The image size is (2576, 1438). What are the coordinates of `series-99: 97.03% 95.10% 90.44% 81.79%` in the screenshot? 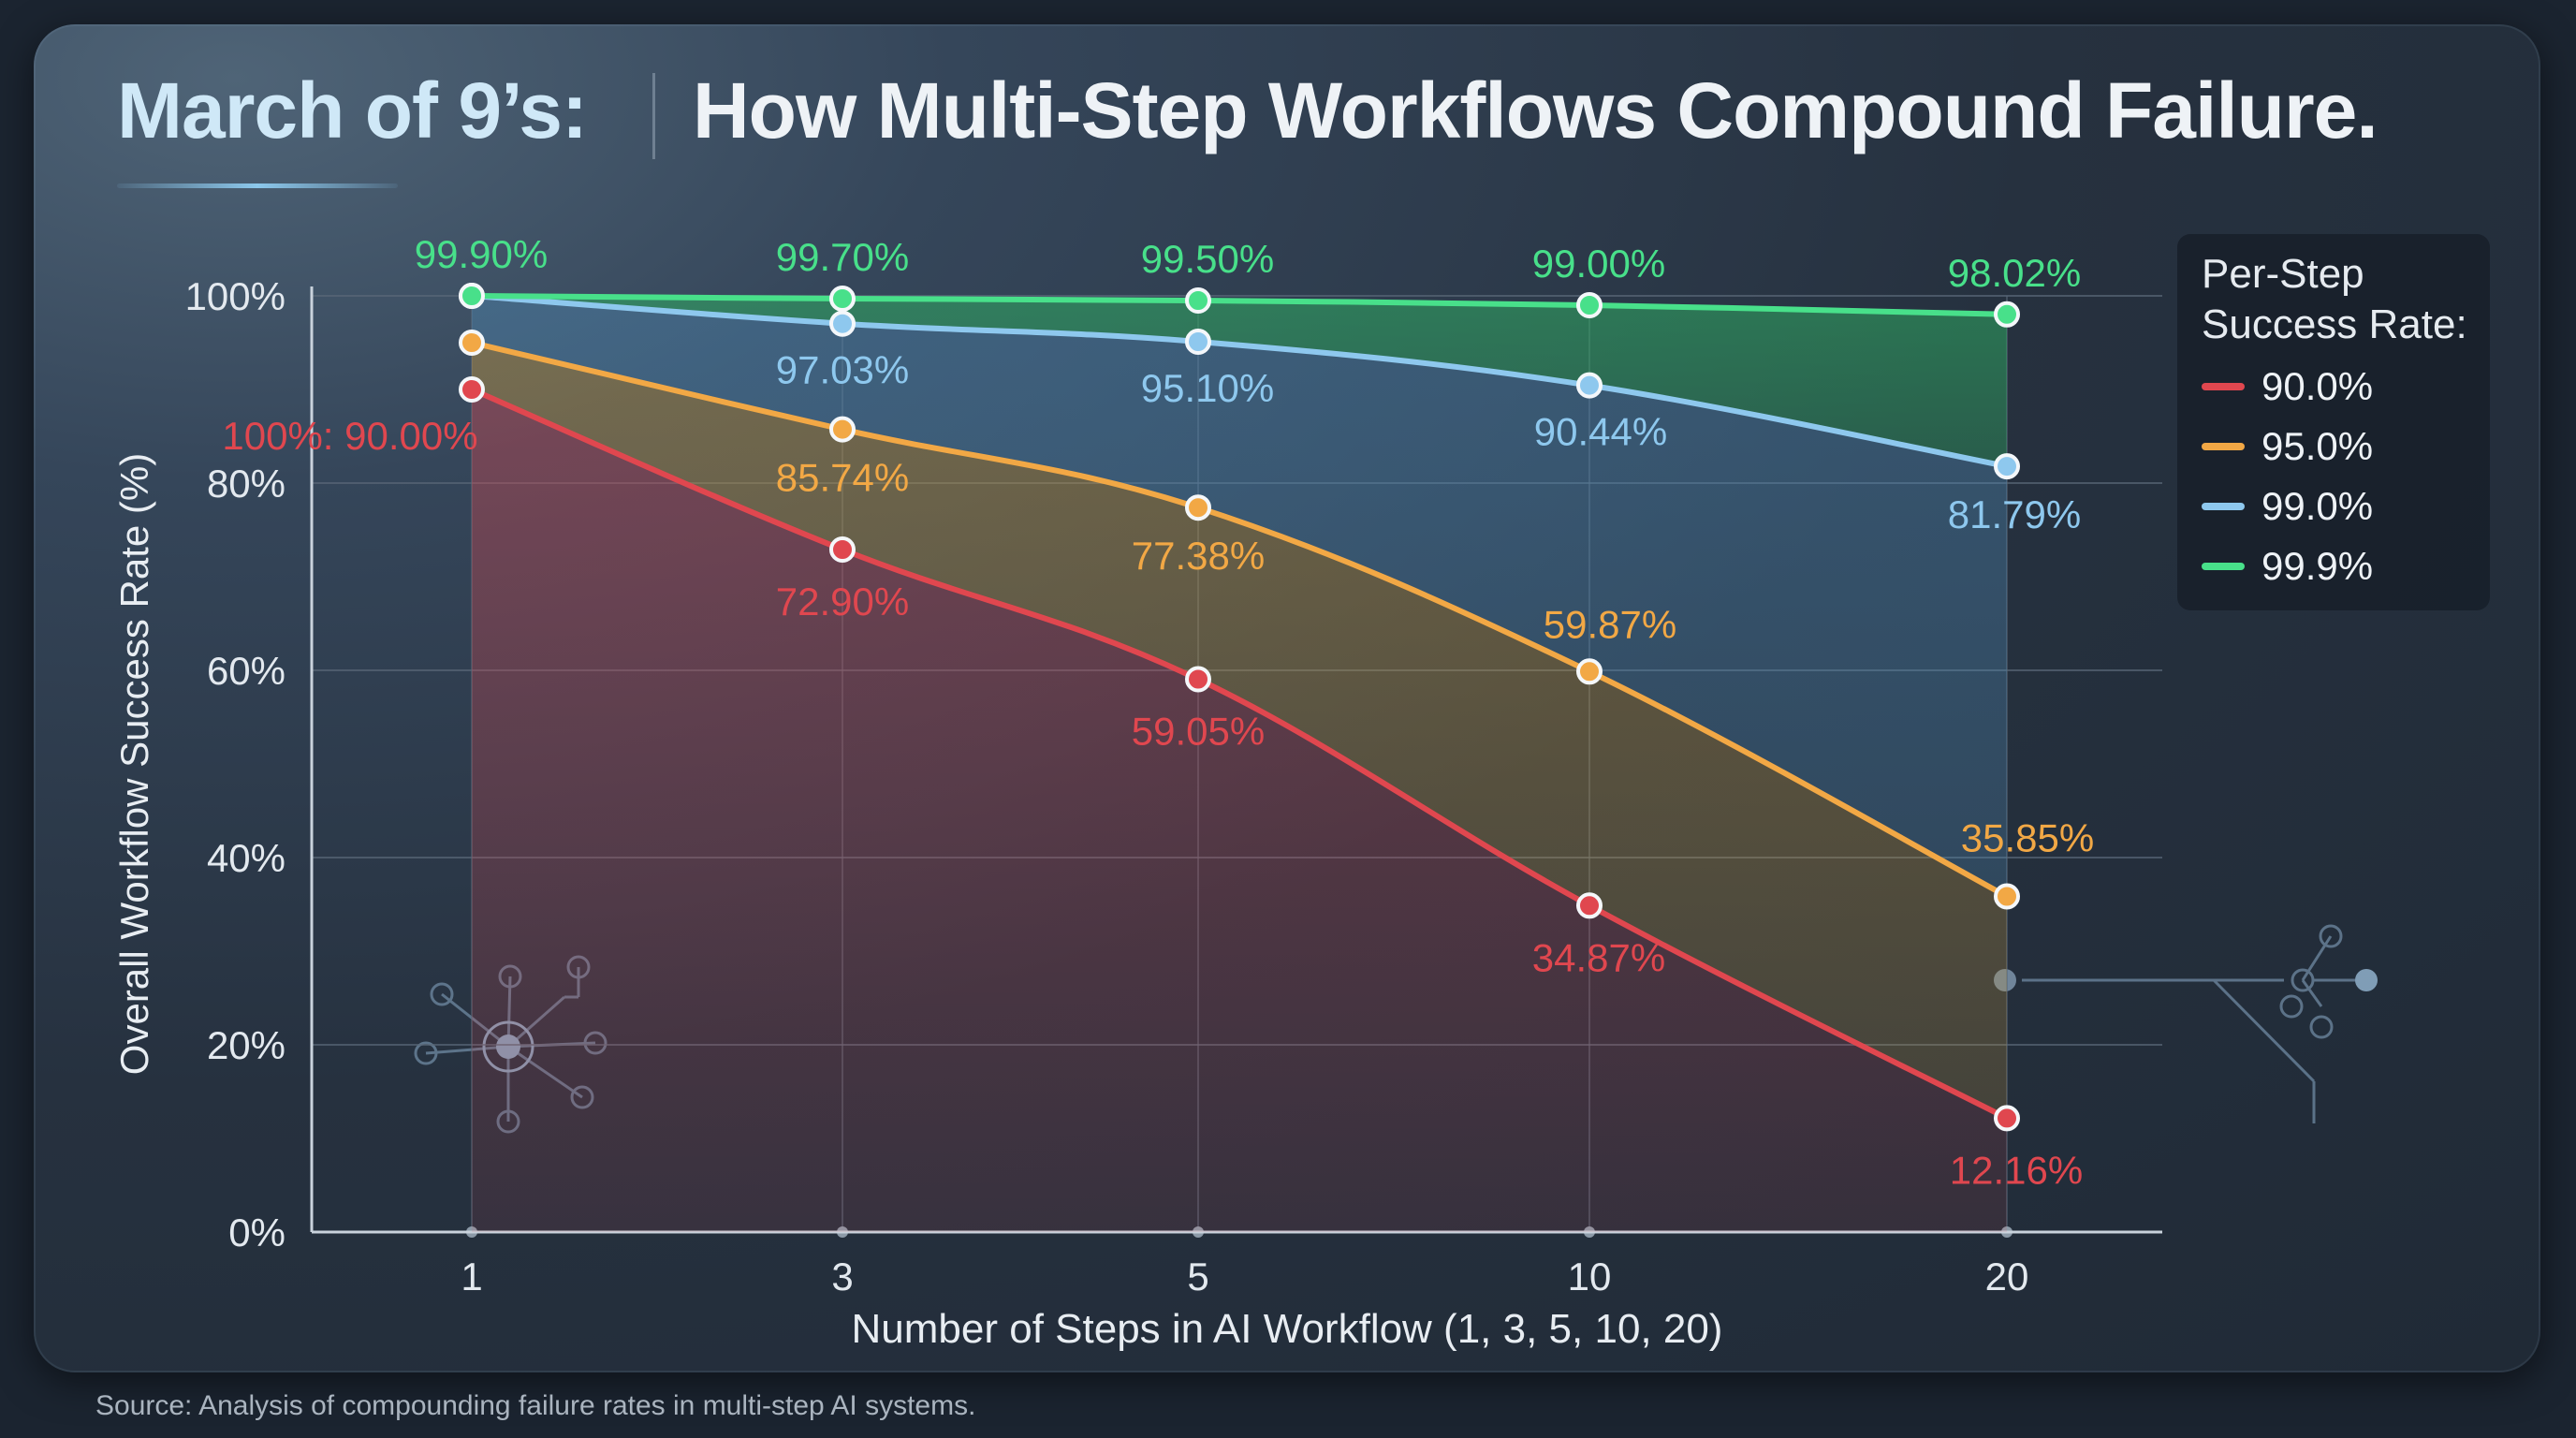 It's located at (1270, 409).